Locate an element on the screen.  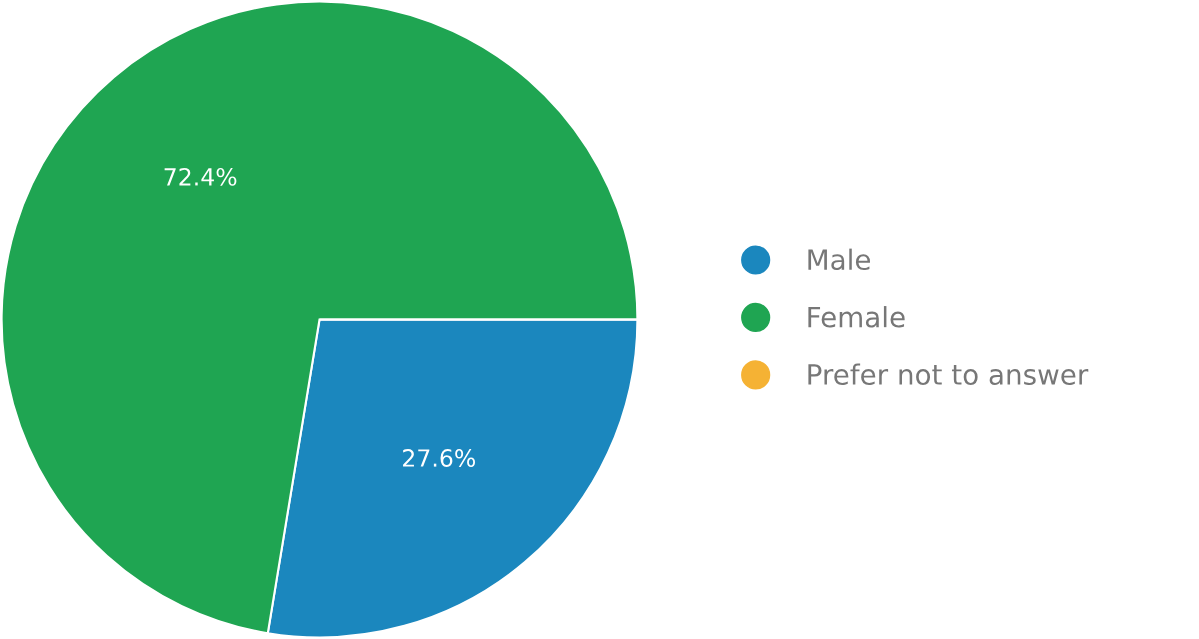
data-label: 72.4% is located at coordinates (200, 176).